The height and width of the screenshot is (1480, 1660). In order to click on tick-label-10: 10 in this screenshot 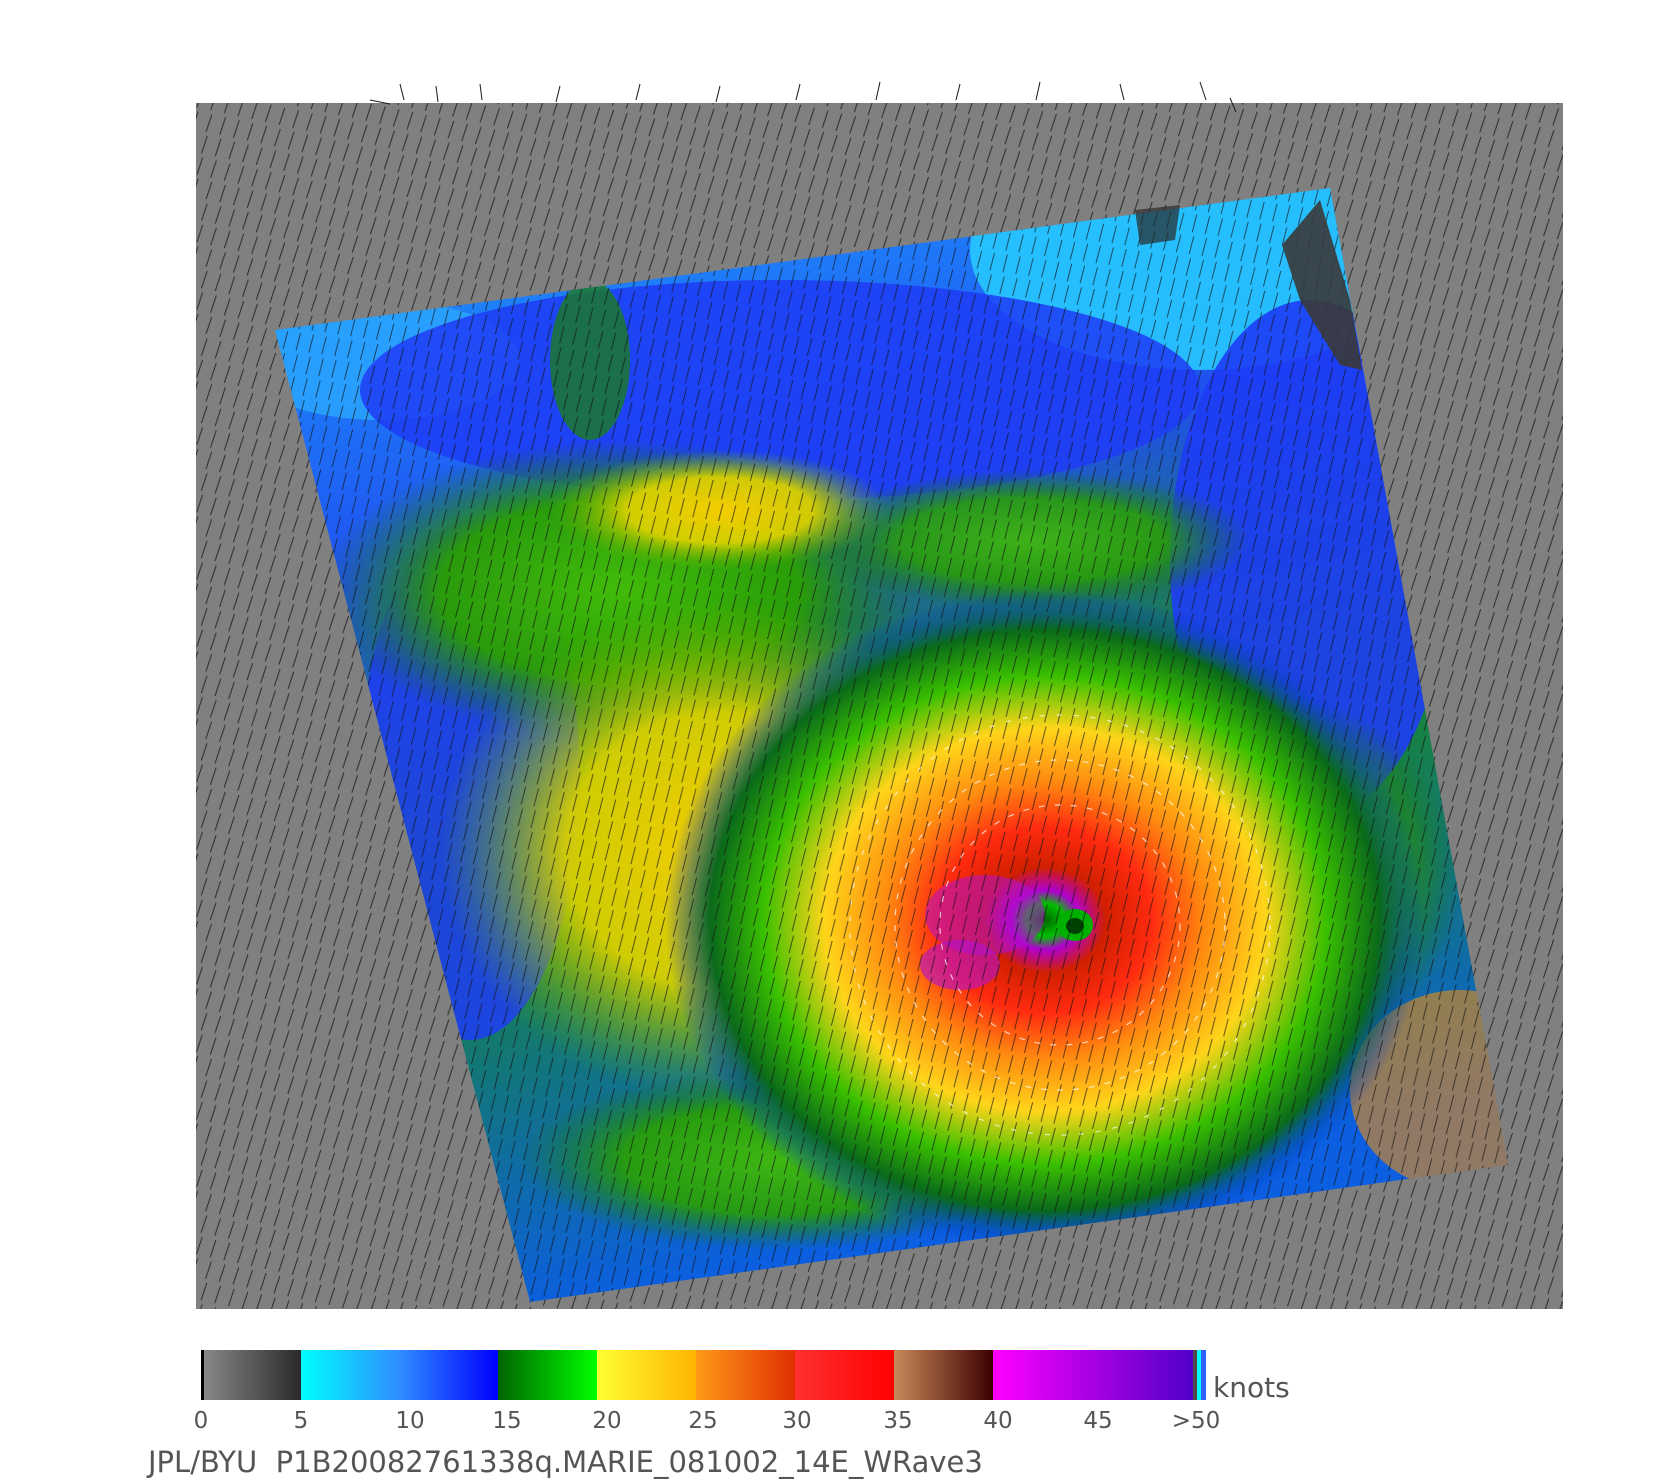, I will do `click(409, 1421)`.